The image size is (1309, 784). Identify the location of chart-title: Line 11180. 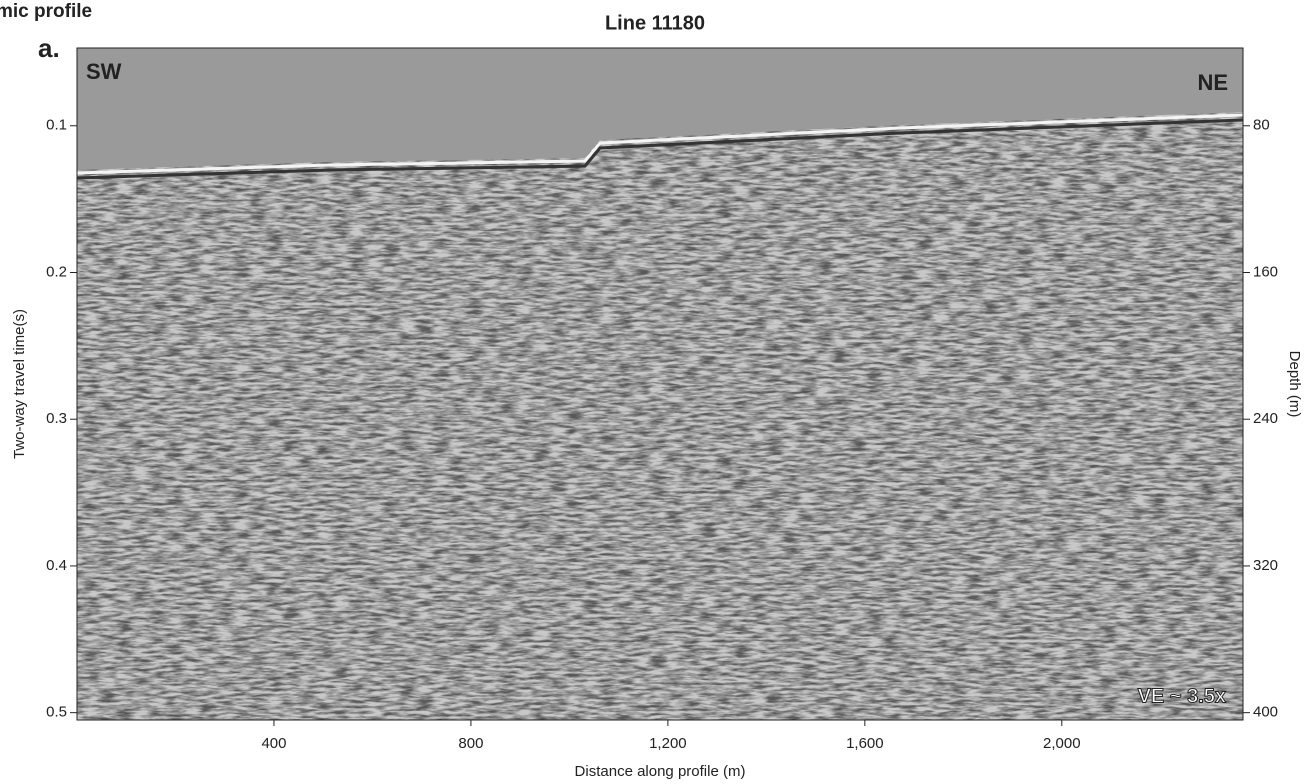
(655, 23).